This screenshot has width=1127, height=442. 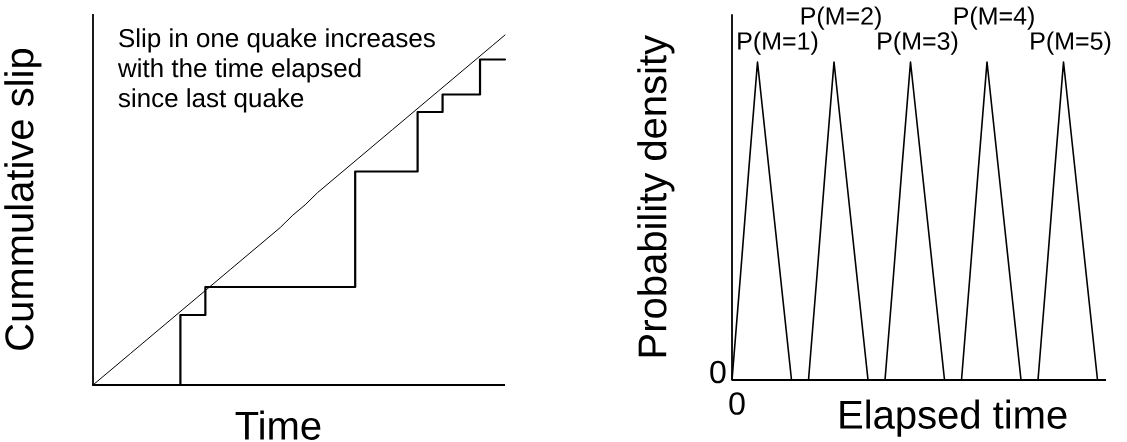 What do you see at coordinates (778, 43) in the screenshot?
I see `series-label: P(M=1)` at bounding box center [778, 43].